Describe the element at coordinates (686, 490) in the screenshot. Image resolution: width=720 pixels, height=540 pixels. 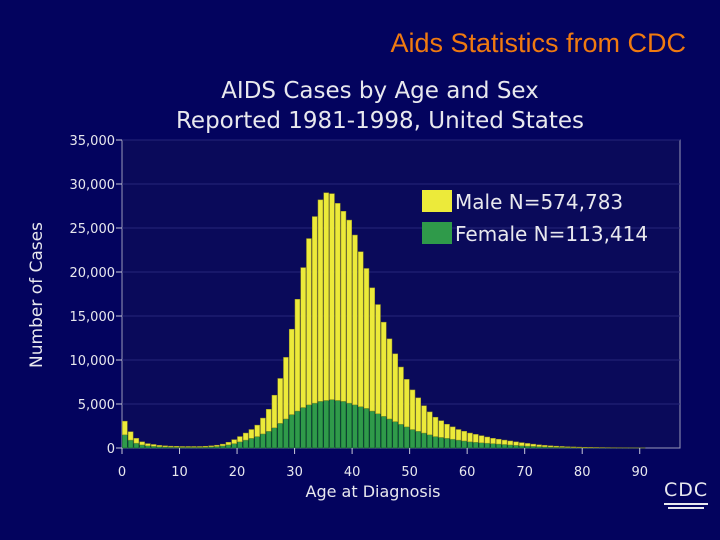
I see `cdc-logo-text: CDC` at that location.